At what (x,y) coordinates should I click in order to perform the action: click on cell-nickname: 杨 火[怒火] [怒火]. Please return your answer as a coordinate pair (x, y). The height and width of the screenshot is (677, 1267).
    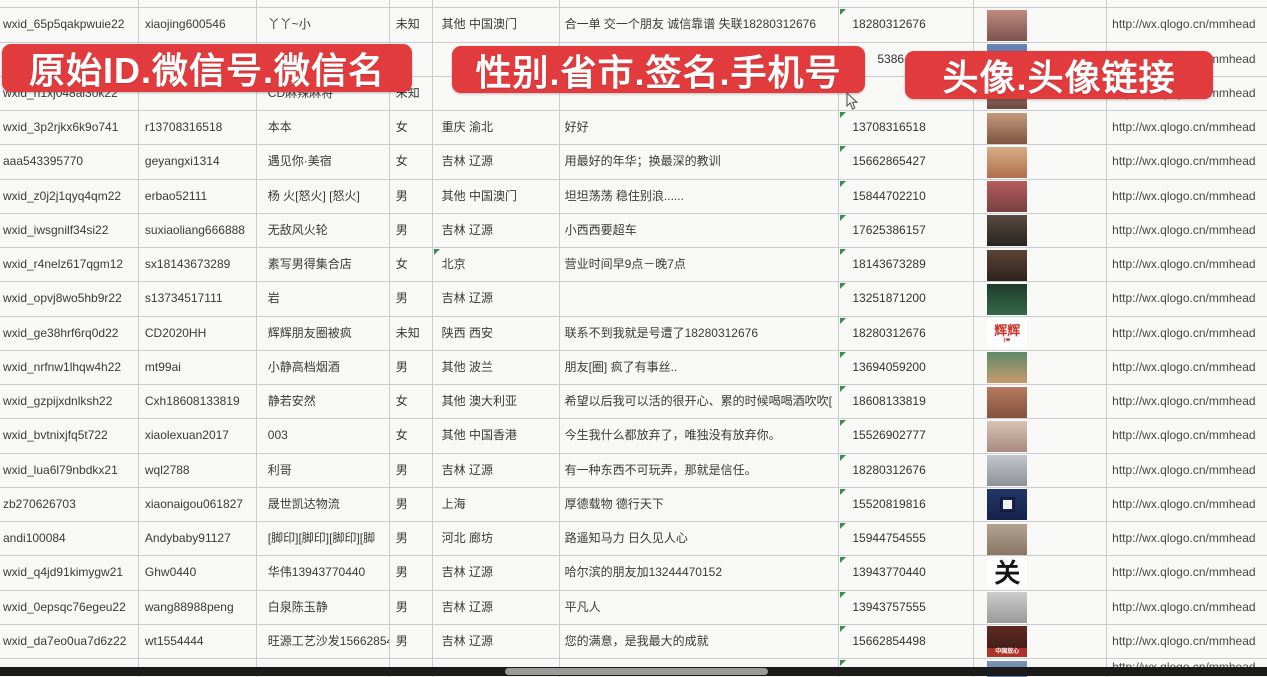
    Looking at the image, I should click on (323, 196).